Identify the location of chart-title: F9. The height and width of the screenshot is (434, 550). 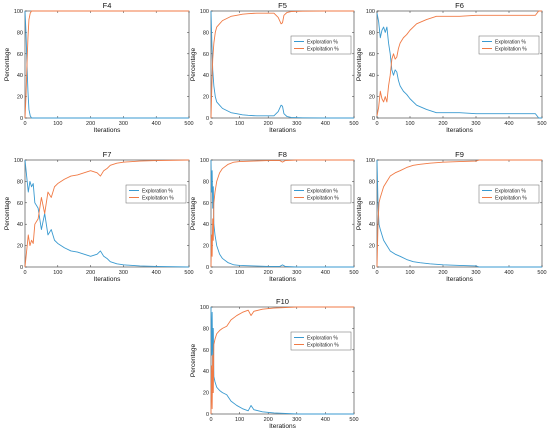
(459, 154).